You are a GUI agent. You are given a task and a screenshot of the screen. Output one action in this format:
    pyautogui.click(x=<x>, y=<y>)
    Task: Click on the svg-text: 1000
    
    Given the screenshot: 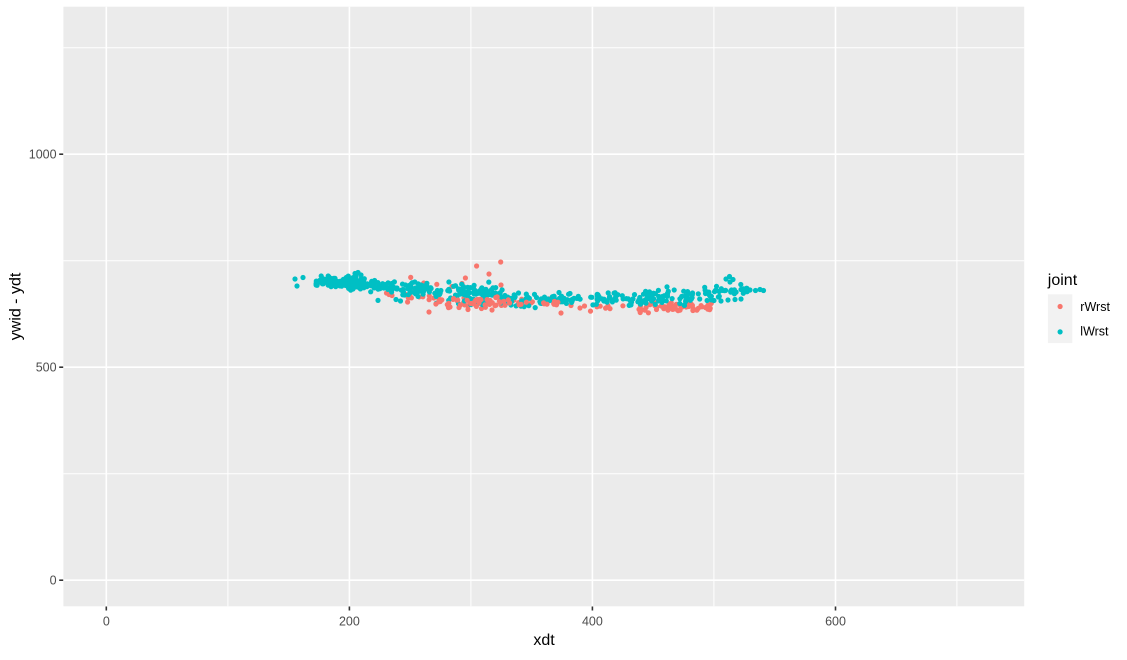 What is the action you would take?
    pyautogui.click(x=43, y=155)
    